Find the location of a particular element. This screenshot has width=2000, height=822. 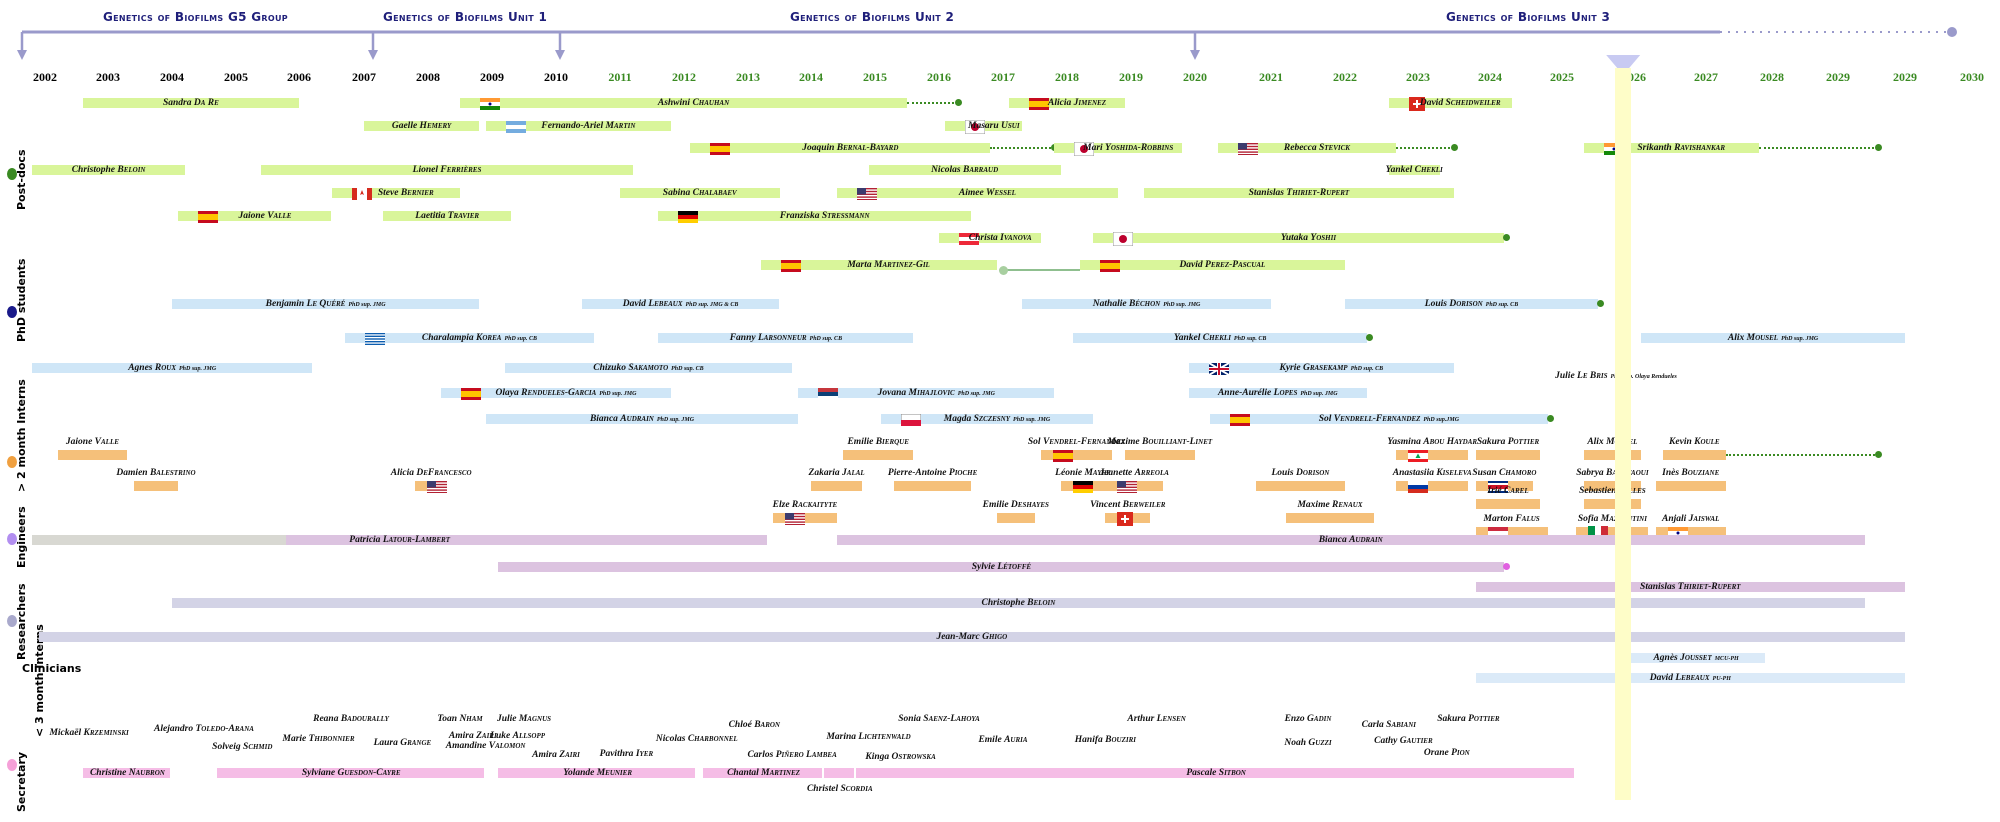

last-name: Béchon is located at coordinates (1144, 304).